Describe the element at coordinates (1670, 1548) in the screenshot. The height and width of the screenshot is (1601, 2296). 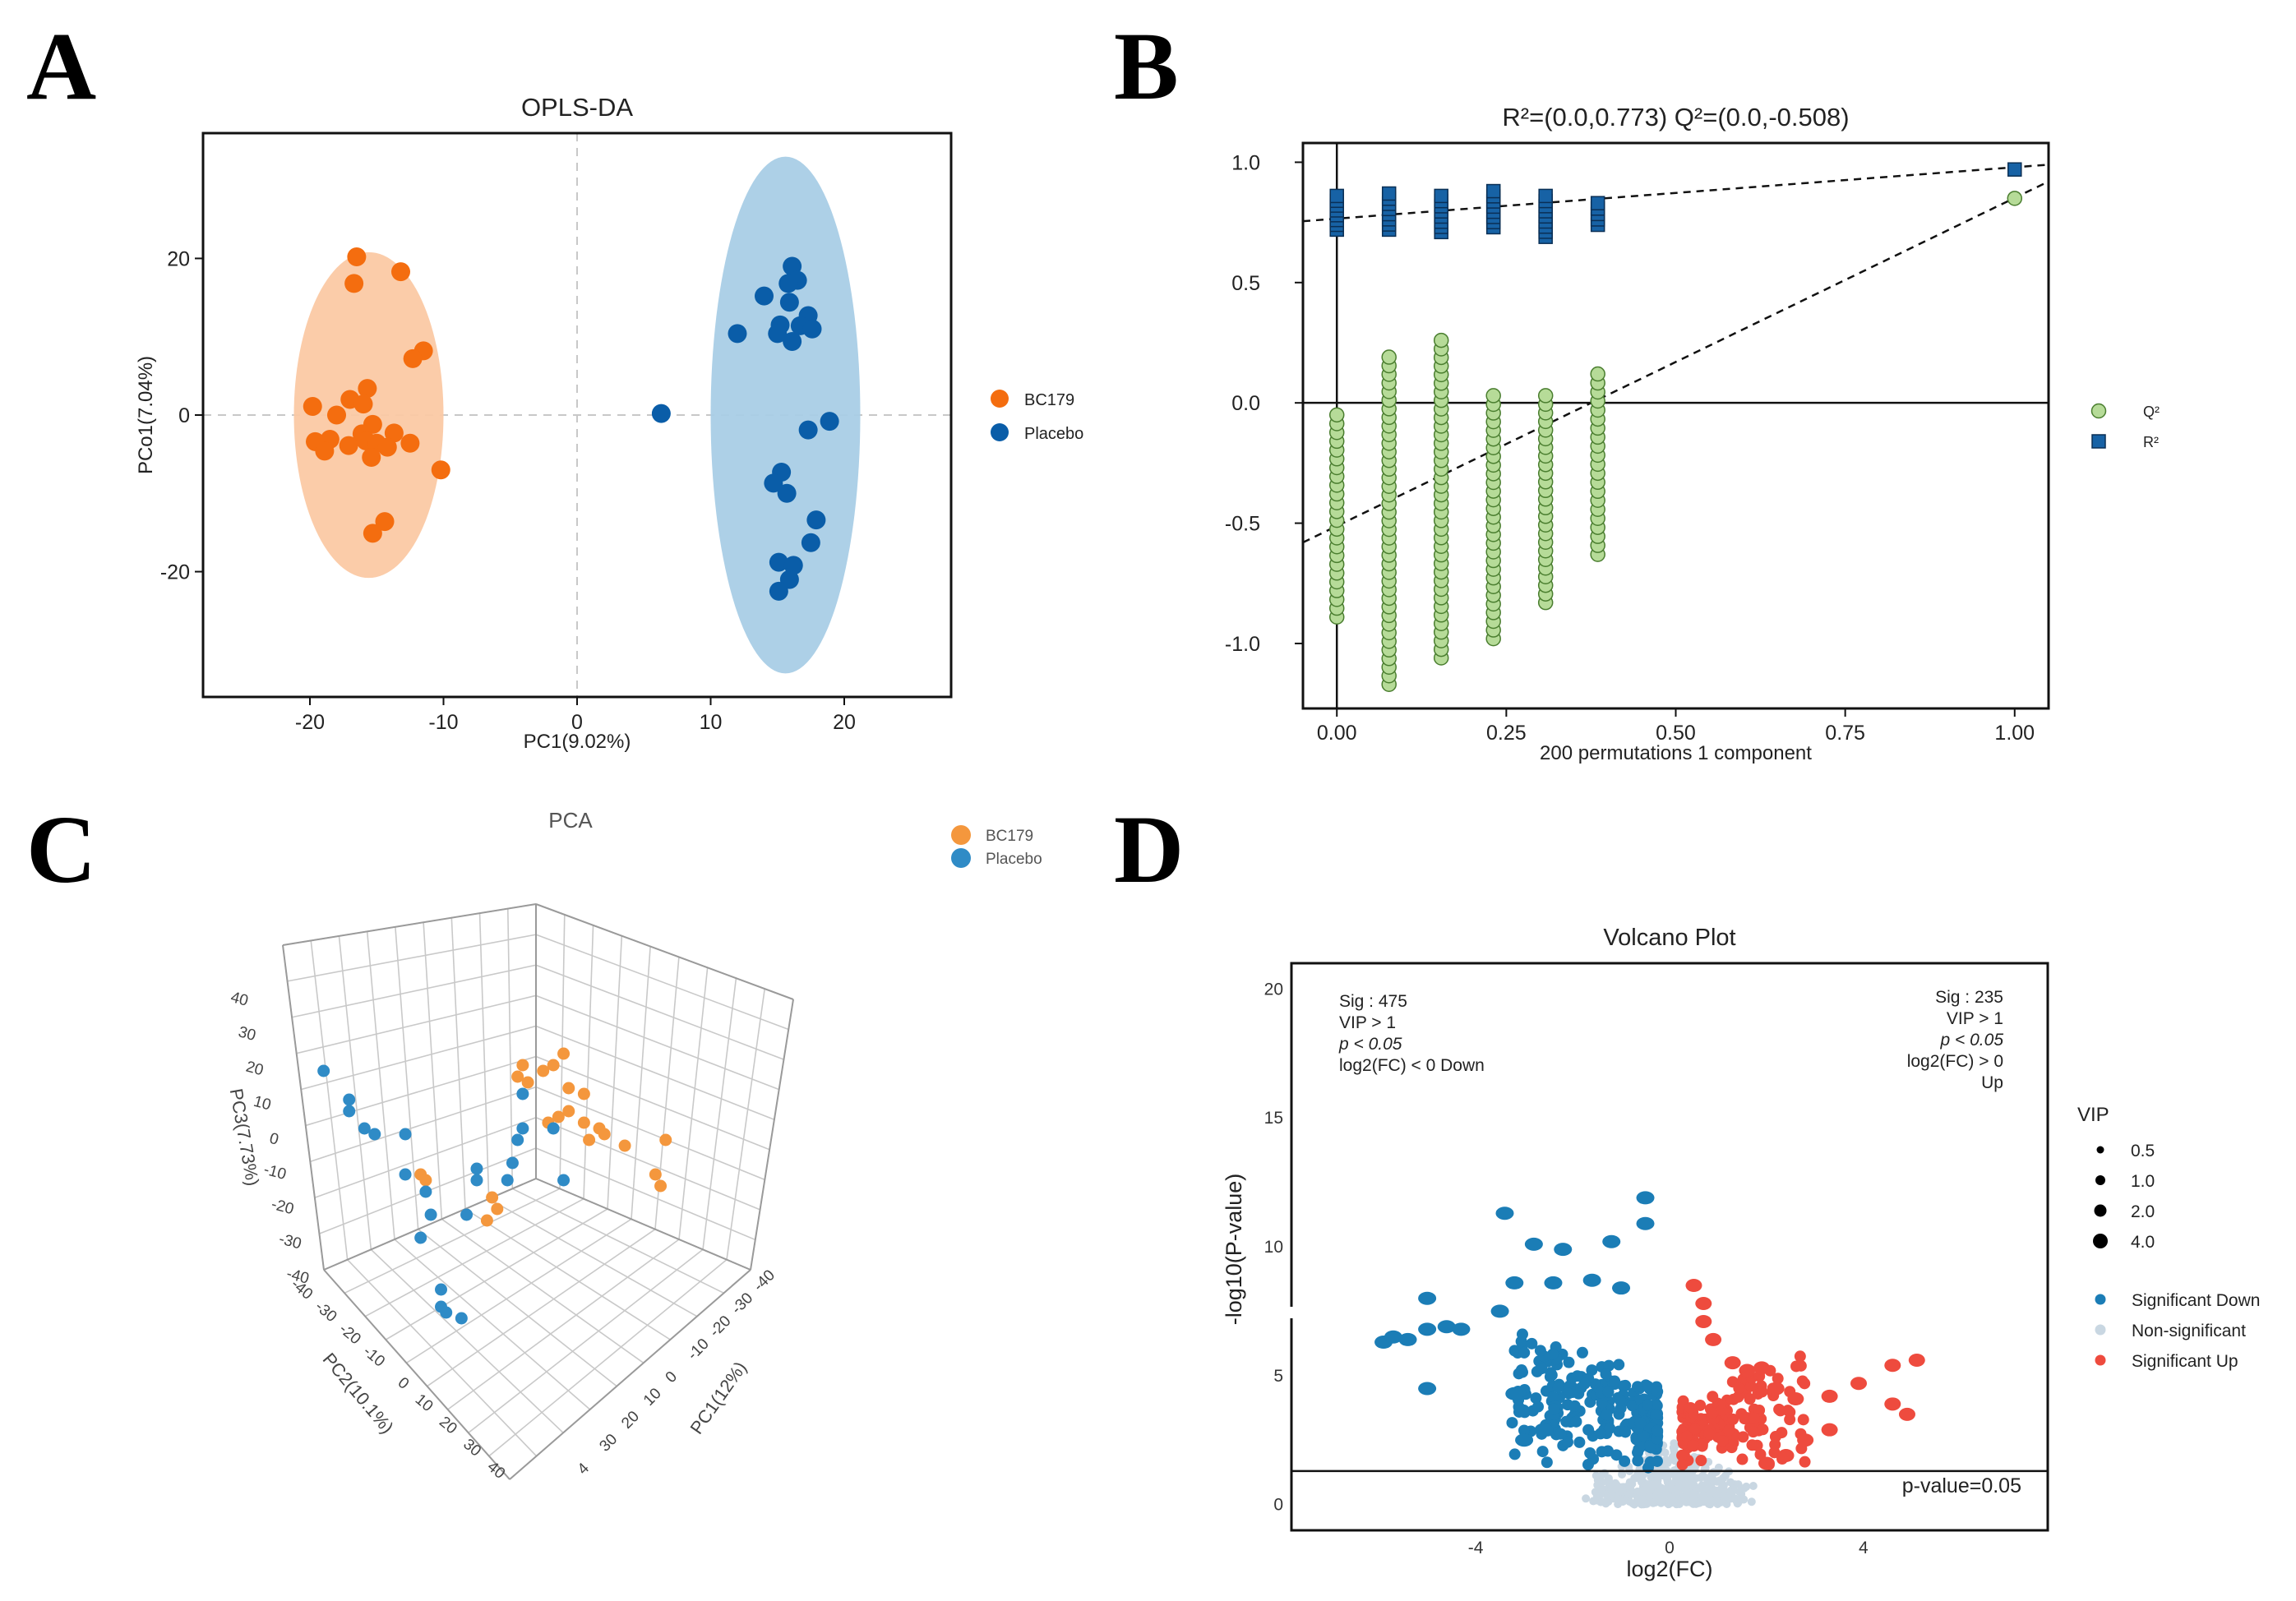
I see `chart-d-xtick-label-1: 0` at that location.